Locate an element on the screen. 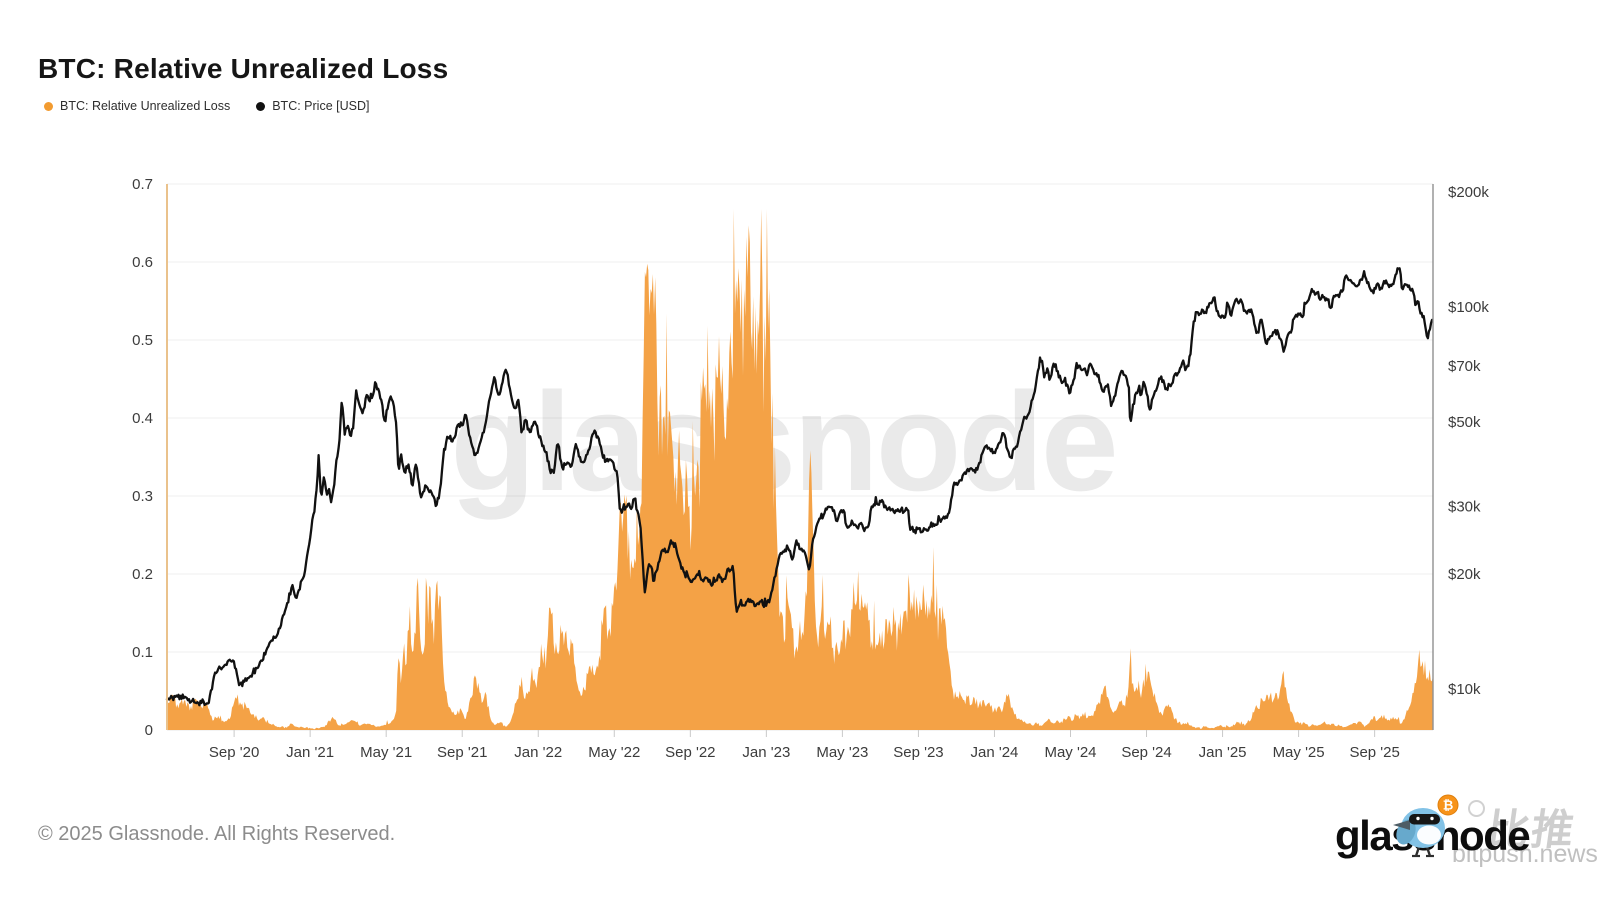 The height and width of the screenshot is (900, 1600). left-axis-tick-label: 0.3 is located at coordinates (142, 496).